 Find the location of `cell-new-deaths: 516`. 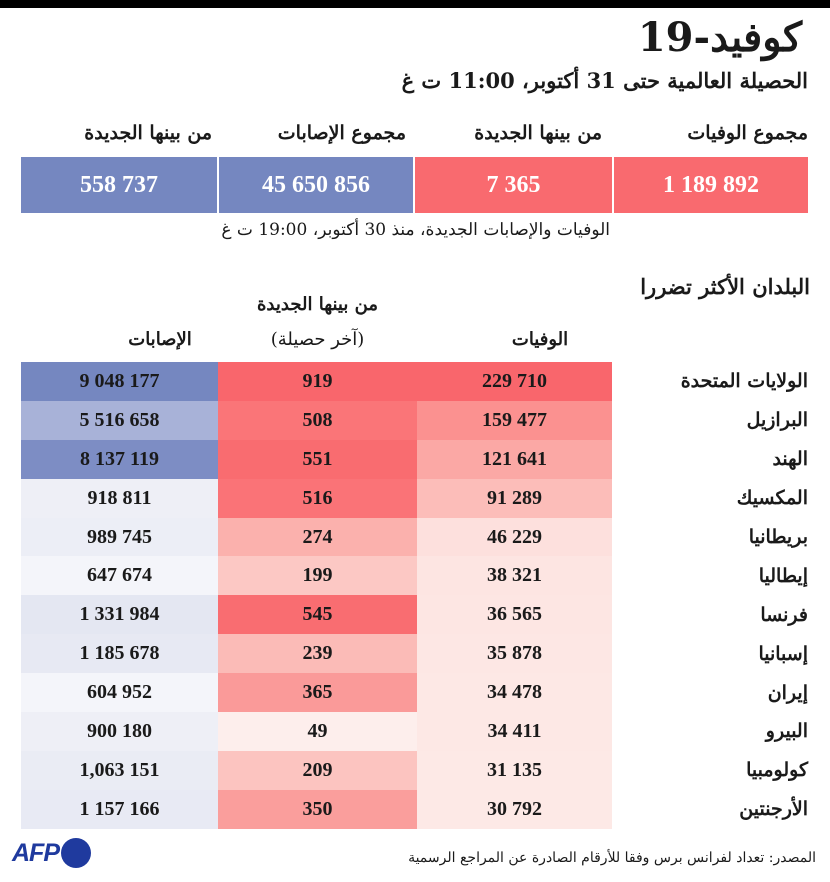

cell-new-deaths: 516 is located at coordinates (317, 498).